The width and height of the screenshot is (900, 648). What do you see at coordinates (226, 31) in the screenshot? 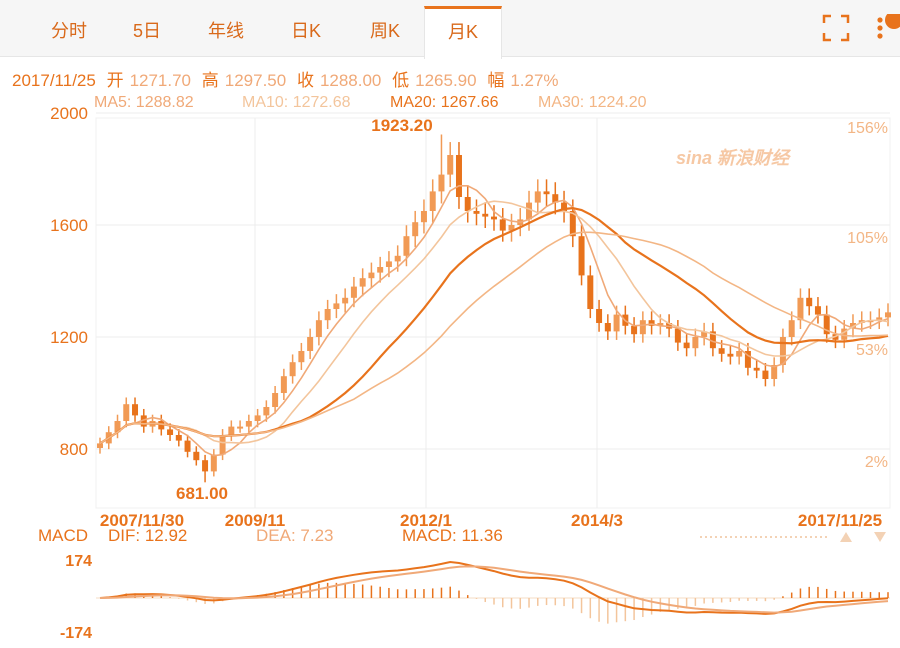
I see `tab-yearline: 年线` at bounding box center [226, 31].